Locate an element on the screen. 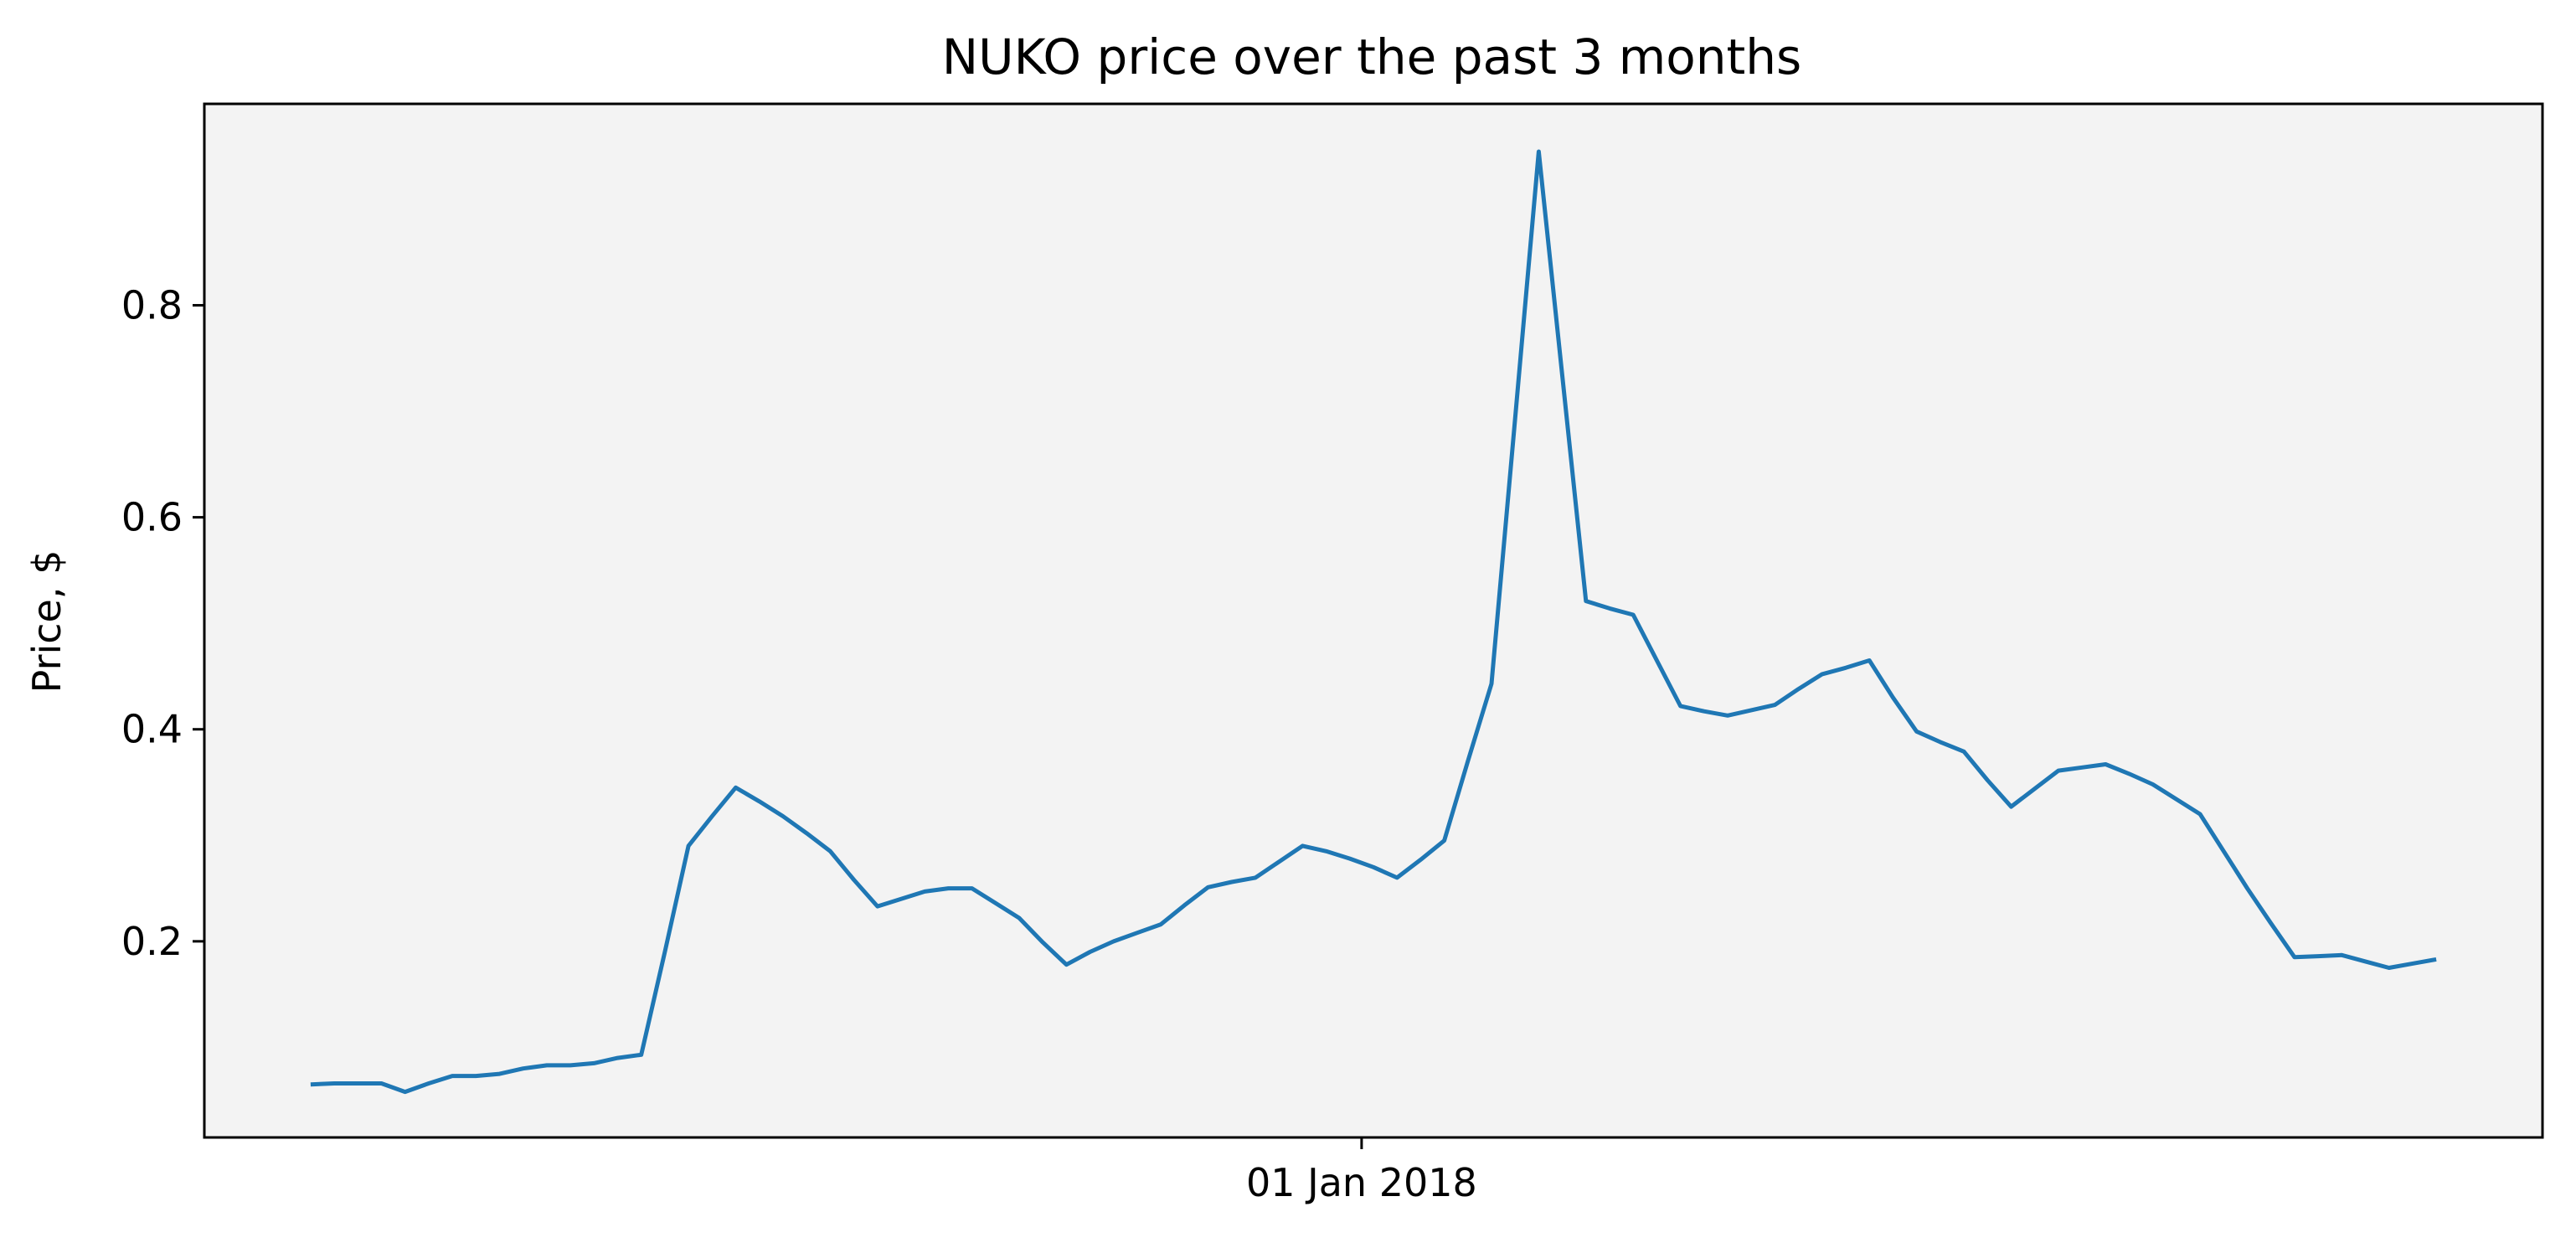  y-axis: 0.2 0.4 0.6 0.8 is located at coordinates (162, 623).